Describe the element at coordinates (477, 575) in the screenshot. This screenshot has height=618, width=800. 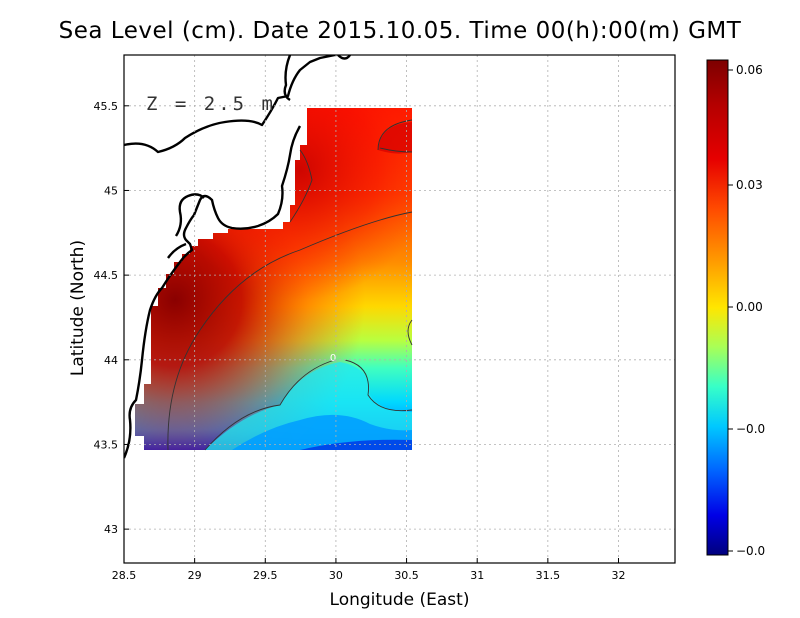
I see `x-tick-label: 31` at that location.